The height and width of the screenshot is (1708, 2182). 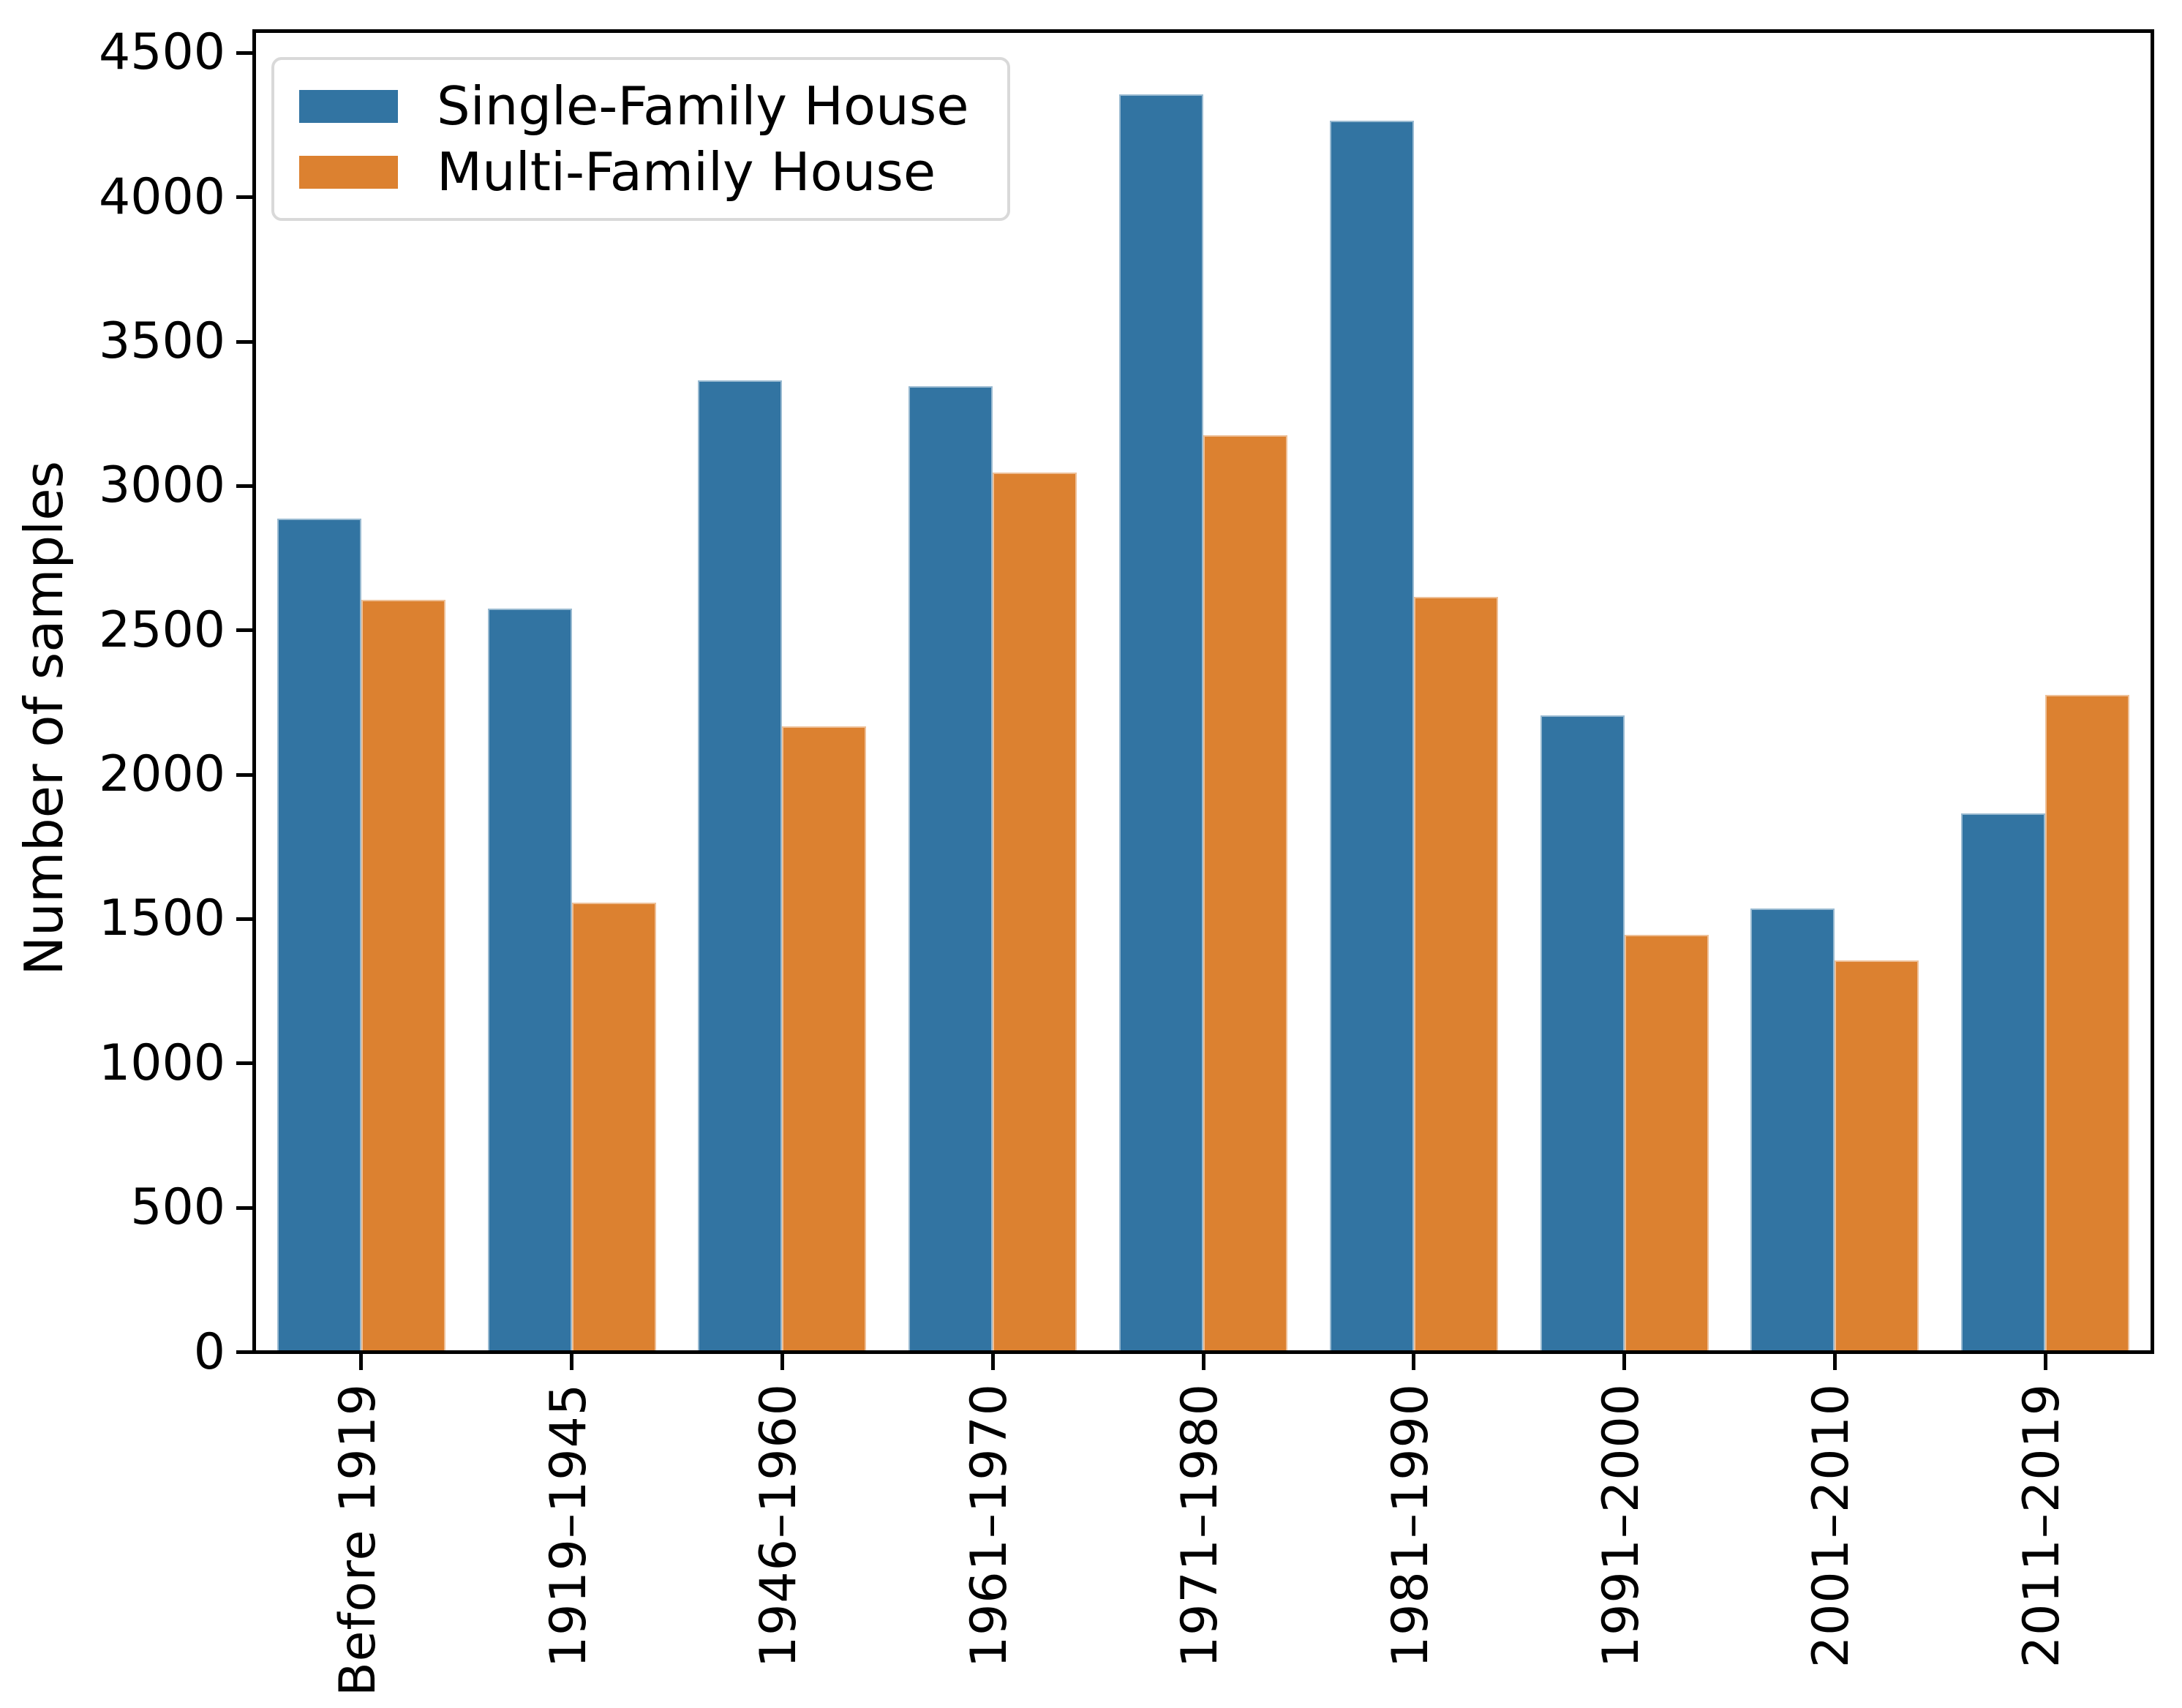 What do you see at coordinates (161, 52) in the screenshot?
I see `y-tick-label: 4500` at bounding box center [161, 52].